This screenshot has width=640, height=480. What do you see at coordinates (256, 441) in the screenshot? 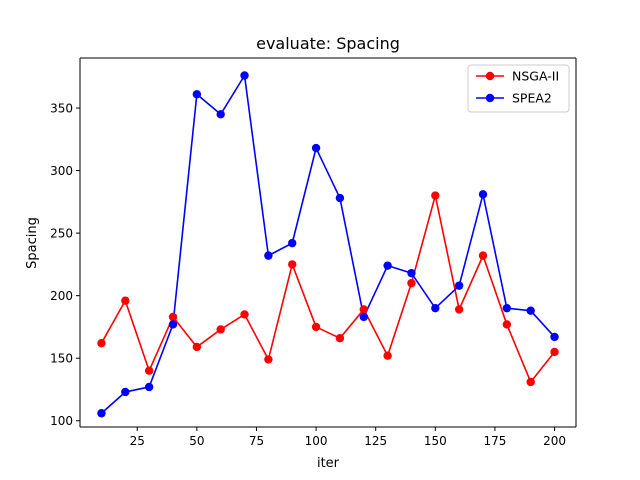
I see `x-tick-label: 75` at bounding box center [256, 441].